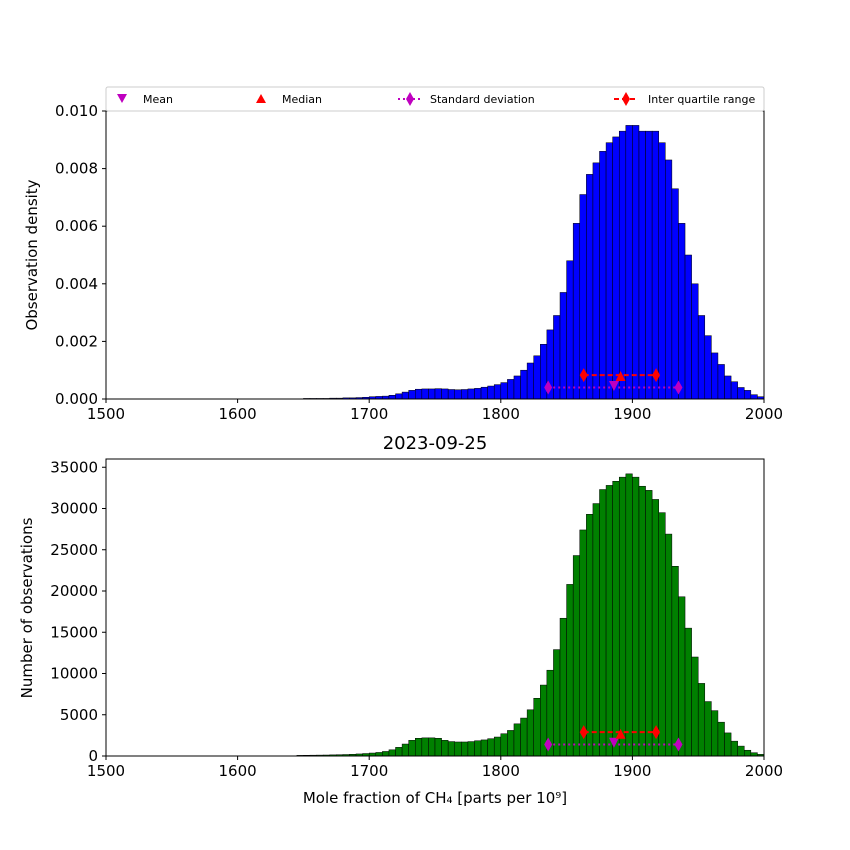  Describe the element at coordinates (238, 771) in the screenshot. I see `bottom-x-tick-label: 1600` at that location.